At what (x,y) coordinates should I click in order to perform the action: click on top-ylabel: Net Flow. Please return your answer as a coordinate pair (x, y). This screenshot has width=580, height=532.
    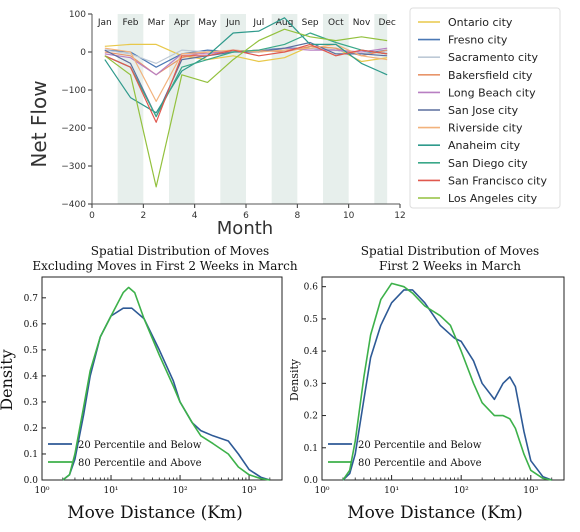
    Looking at the image, I should click on (39, 123).